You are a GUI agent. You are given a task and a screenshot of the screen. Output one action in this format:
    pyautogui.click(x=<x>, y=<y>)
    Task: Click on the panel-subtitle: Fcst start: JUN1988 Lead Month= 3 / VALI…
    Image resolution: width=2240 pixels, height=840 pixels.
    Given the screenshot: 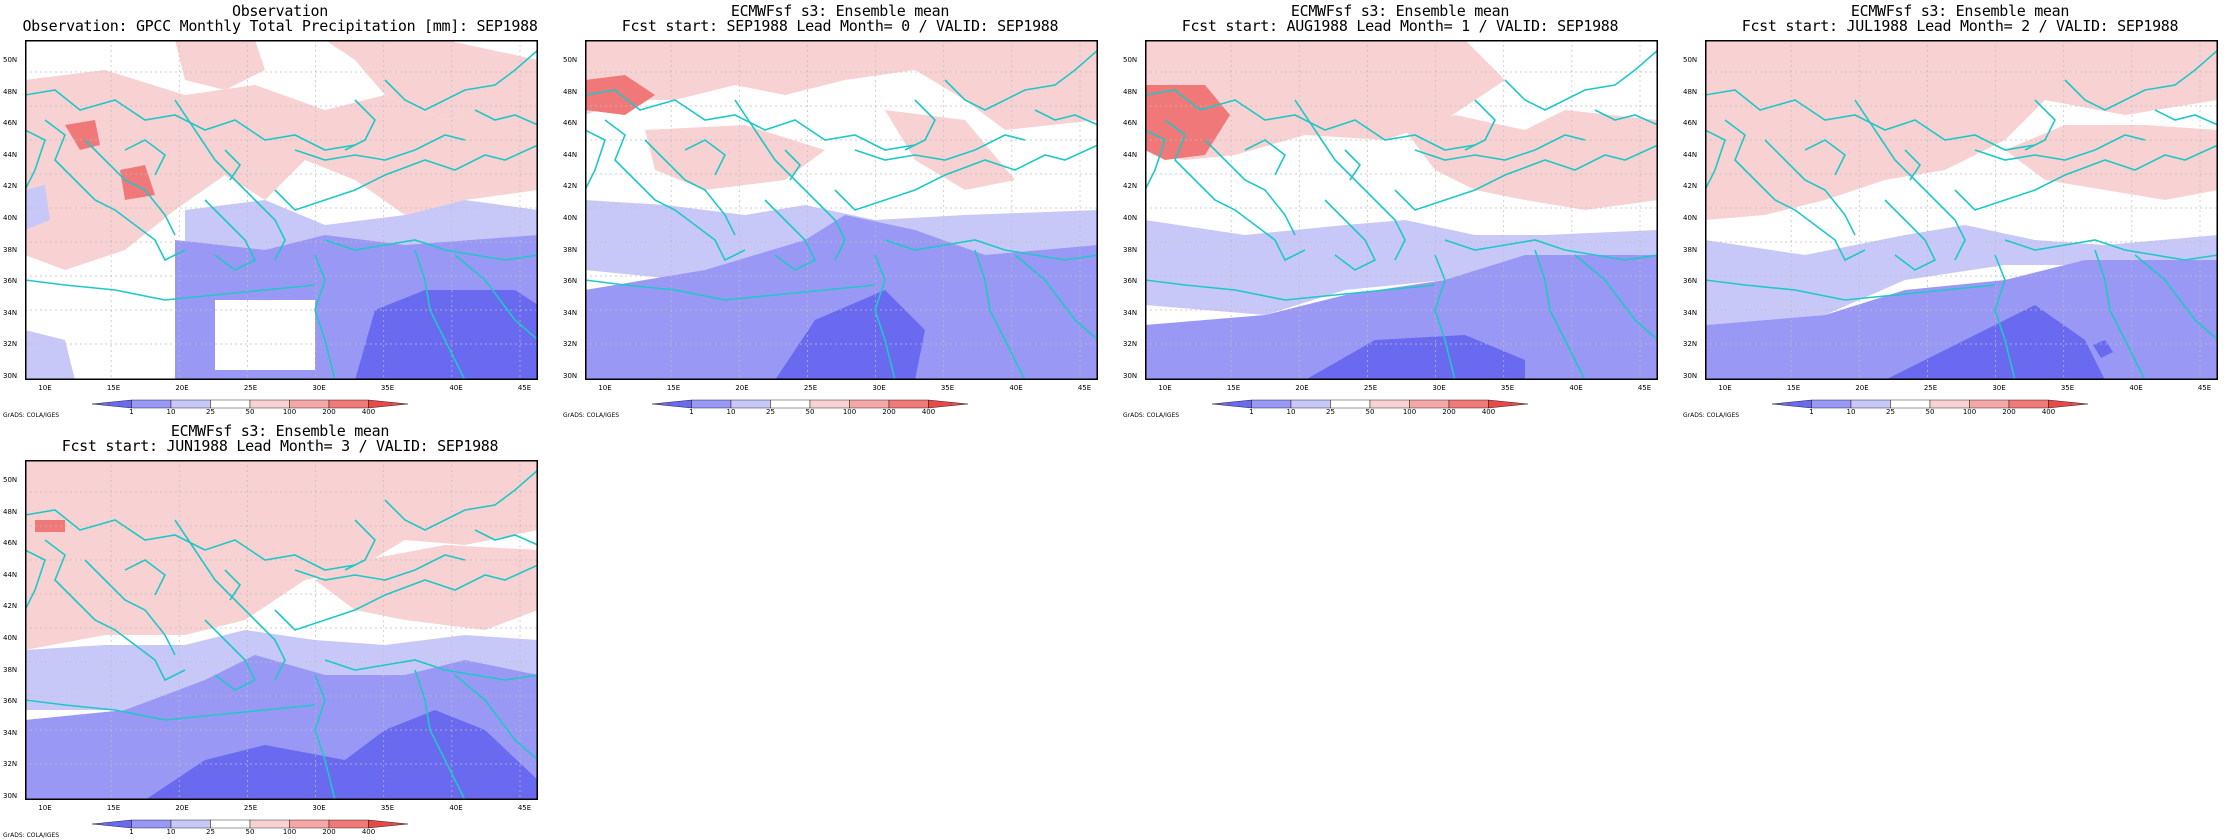 What is the action you would take?
    pyautogui.click(x=280, y=446)
    